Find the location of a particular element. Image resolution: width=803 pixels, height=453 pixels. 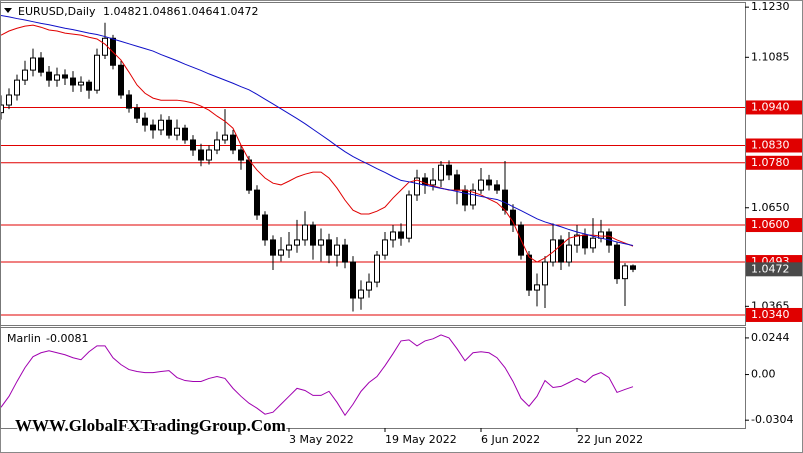

indicator-value: -0.0081 is located at coordinates (67, 338).